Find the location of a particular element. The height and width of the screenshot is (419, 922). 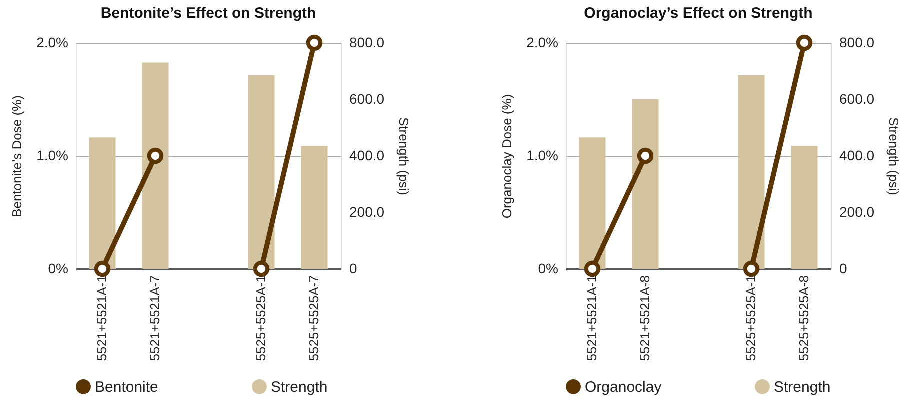

x-tick-label: 5521+5521A-7 is located at coordinates (155, 319).